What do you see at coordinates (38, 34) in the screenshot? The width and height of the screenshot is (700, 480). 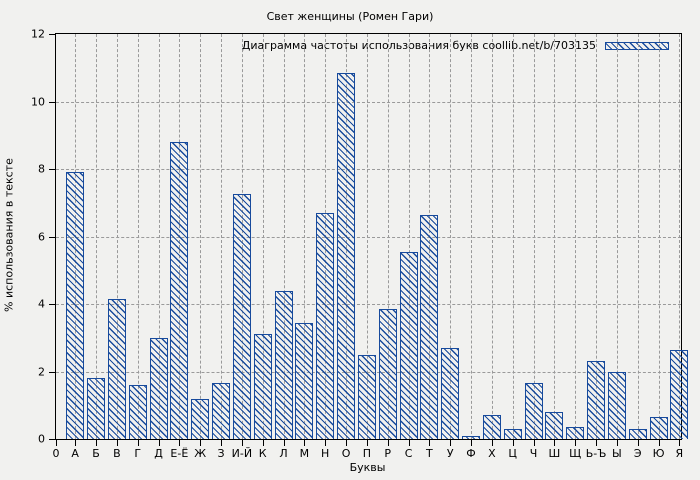 I see `y-tick-label: 12` at bounding box center [38, 34].